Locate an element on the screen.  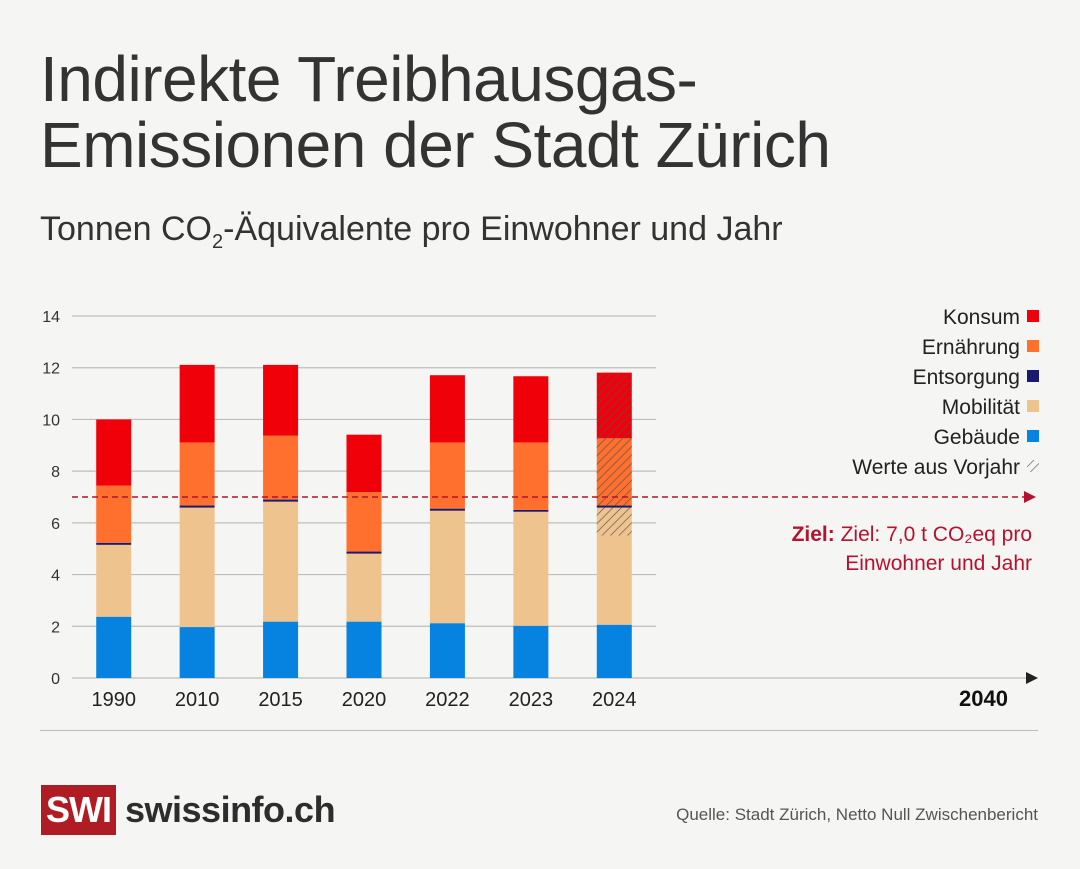
target-label-line1: Ziel: Ziel: 7,0 t CO₂eq pro is located at coordinates (912, 534).